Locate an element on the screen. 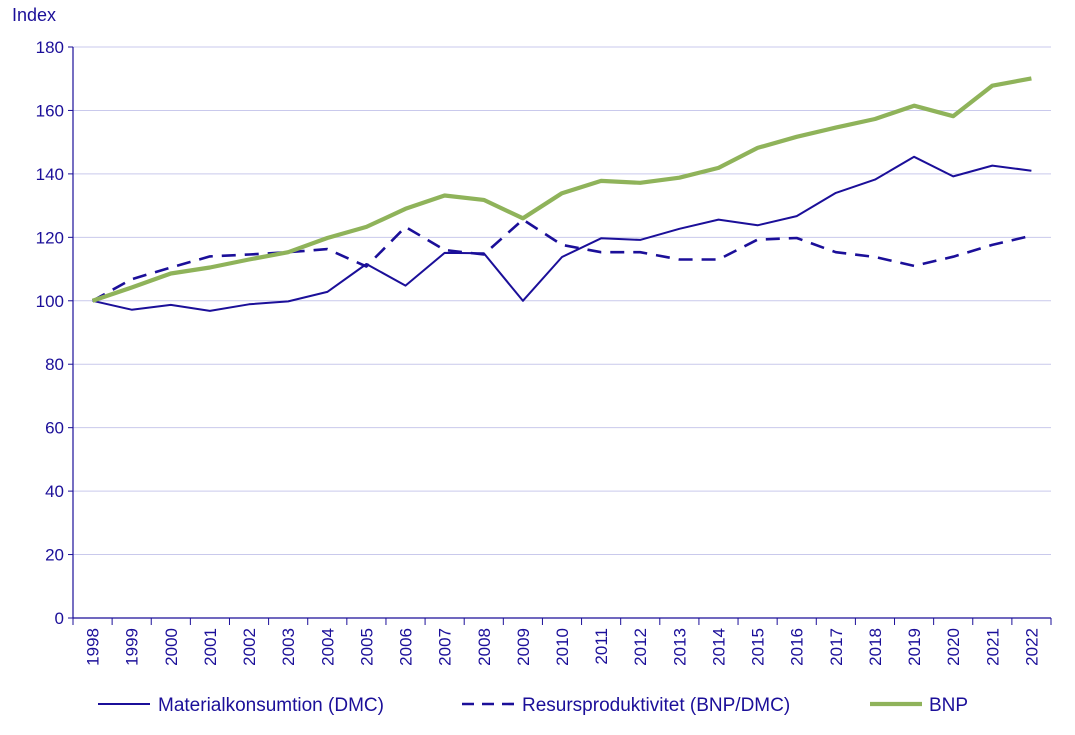 This screenshot has height=735, width=1075. x-tick-label: 2022 is located at coordinates (1031, 647).